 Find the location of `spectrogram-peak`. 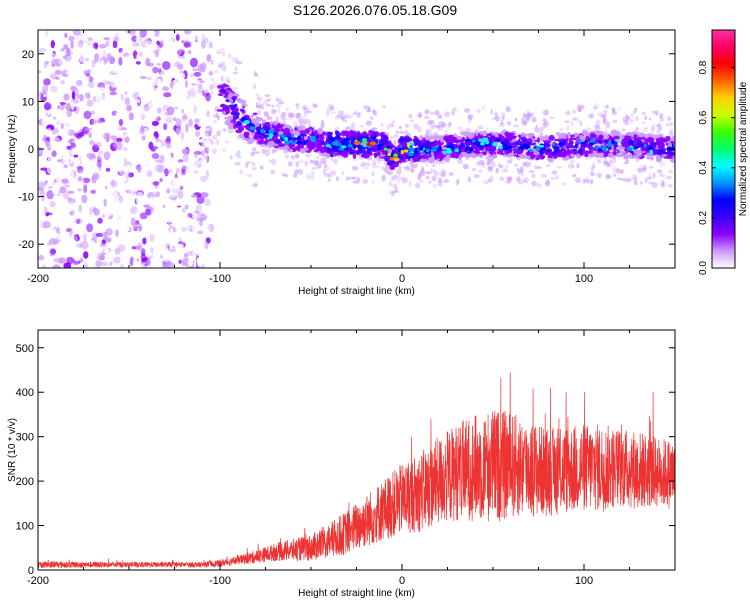

spectrogram-peak is located at coordinates (396, 159).